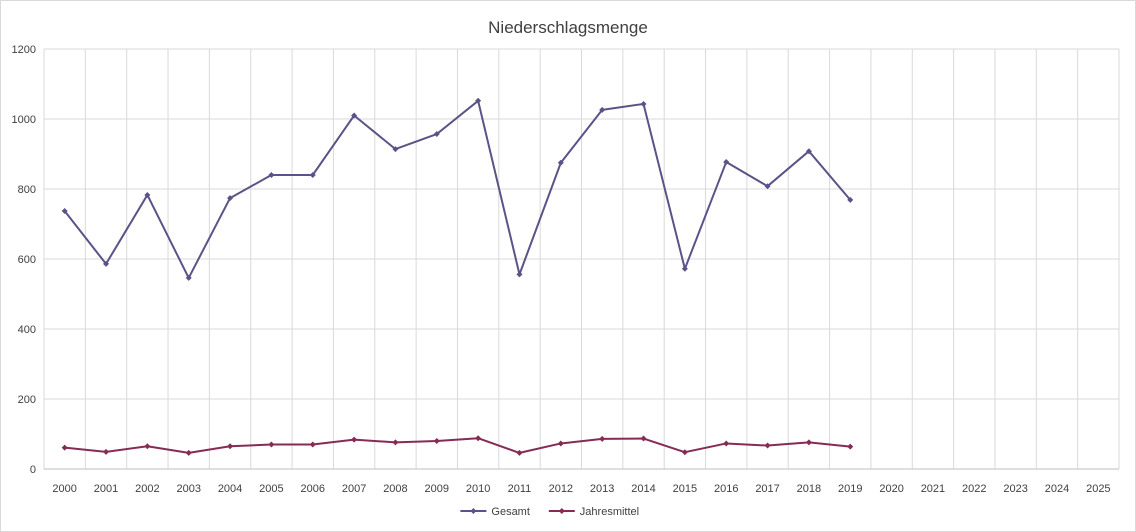 The height and width of the screenshot is (532, 1136). Describe the element at coordinates (395, 489) in the screenshot. I see `x-tick-label: 2008` at that location.